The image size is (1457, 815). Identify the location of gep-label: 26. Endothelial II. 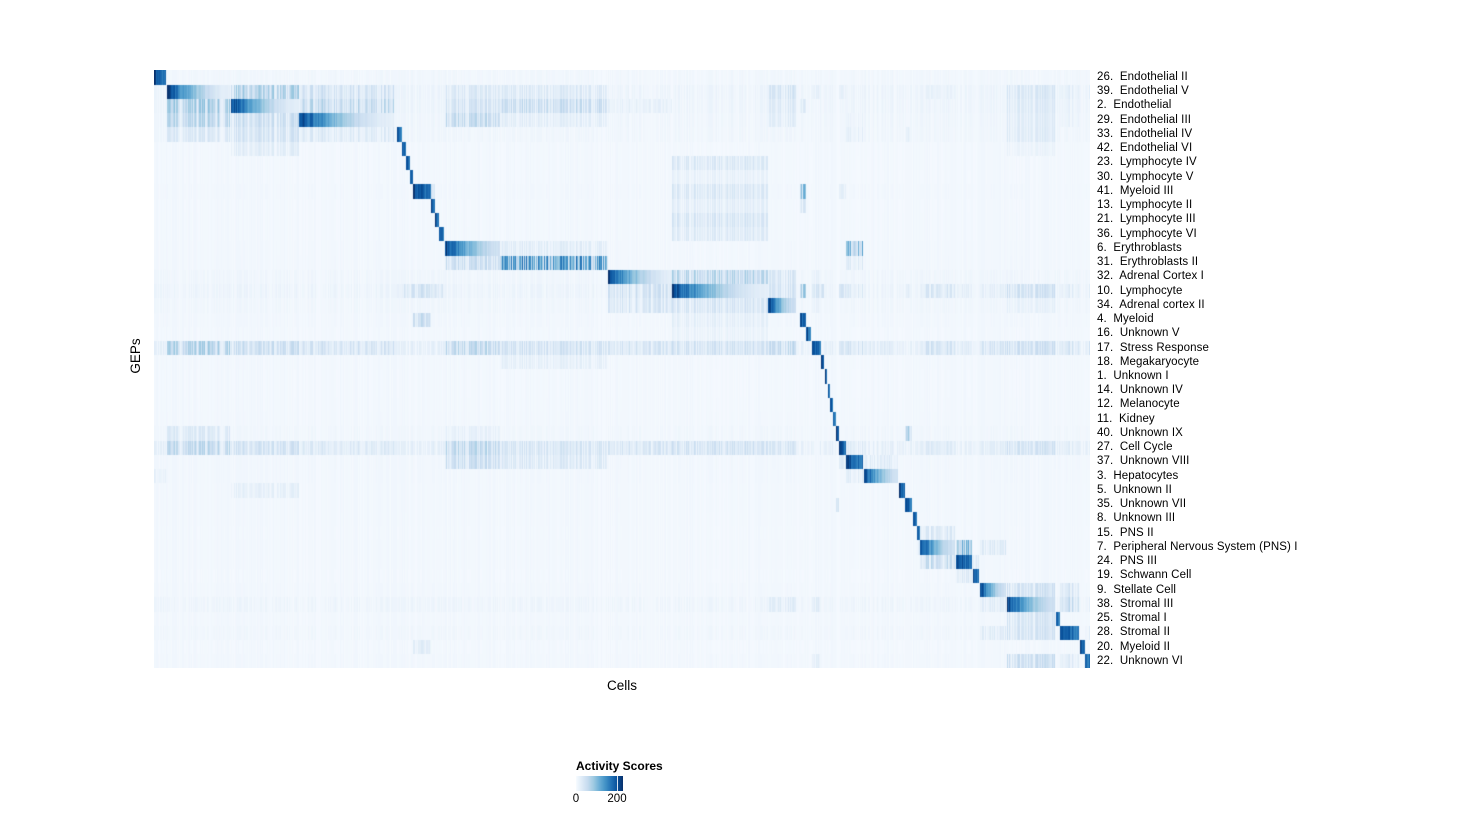
(1142, 77).